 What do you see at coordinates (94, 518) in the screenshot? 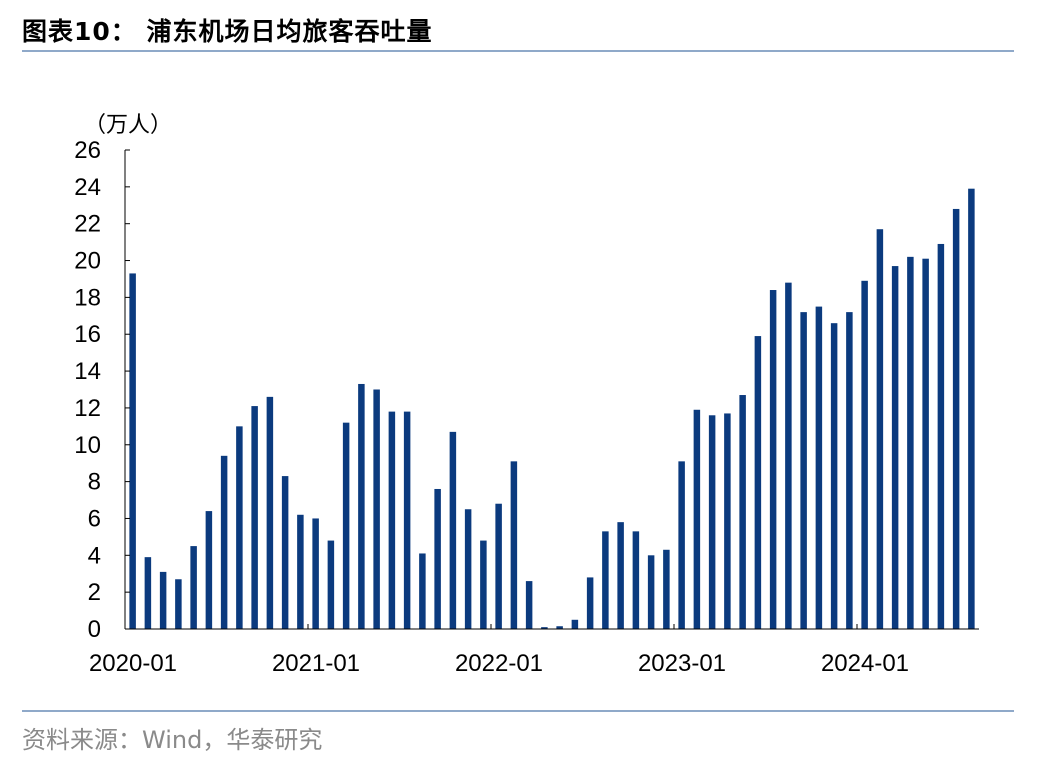
I see `y-tick-label: 6` at bounding box center [94, 518].